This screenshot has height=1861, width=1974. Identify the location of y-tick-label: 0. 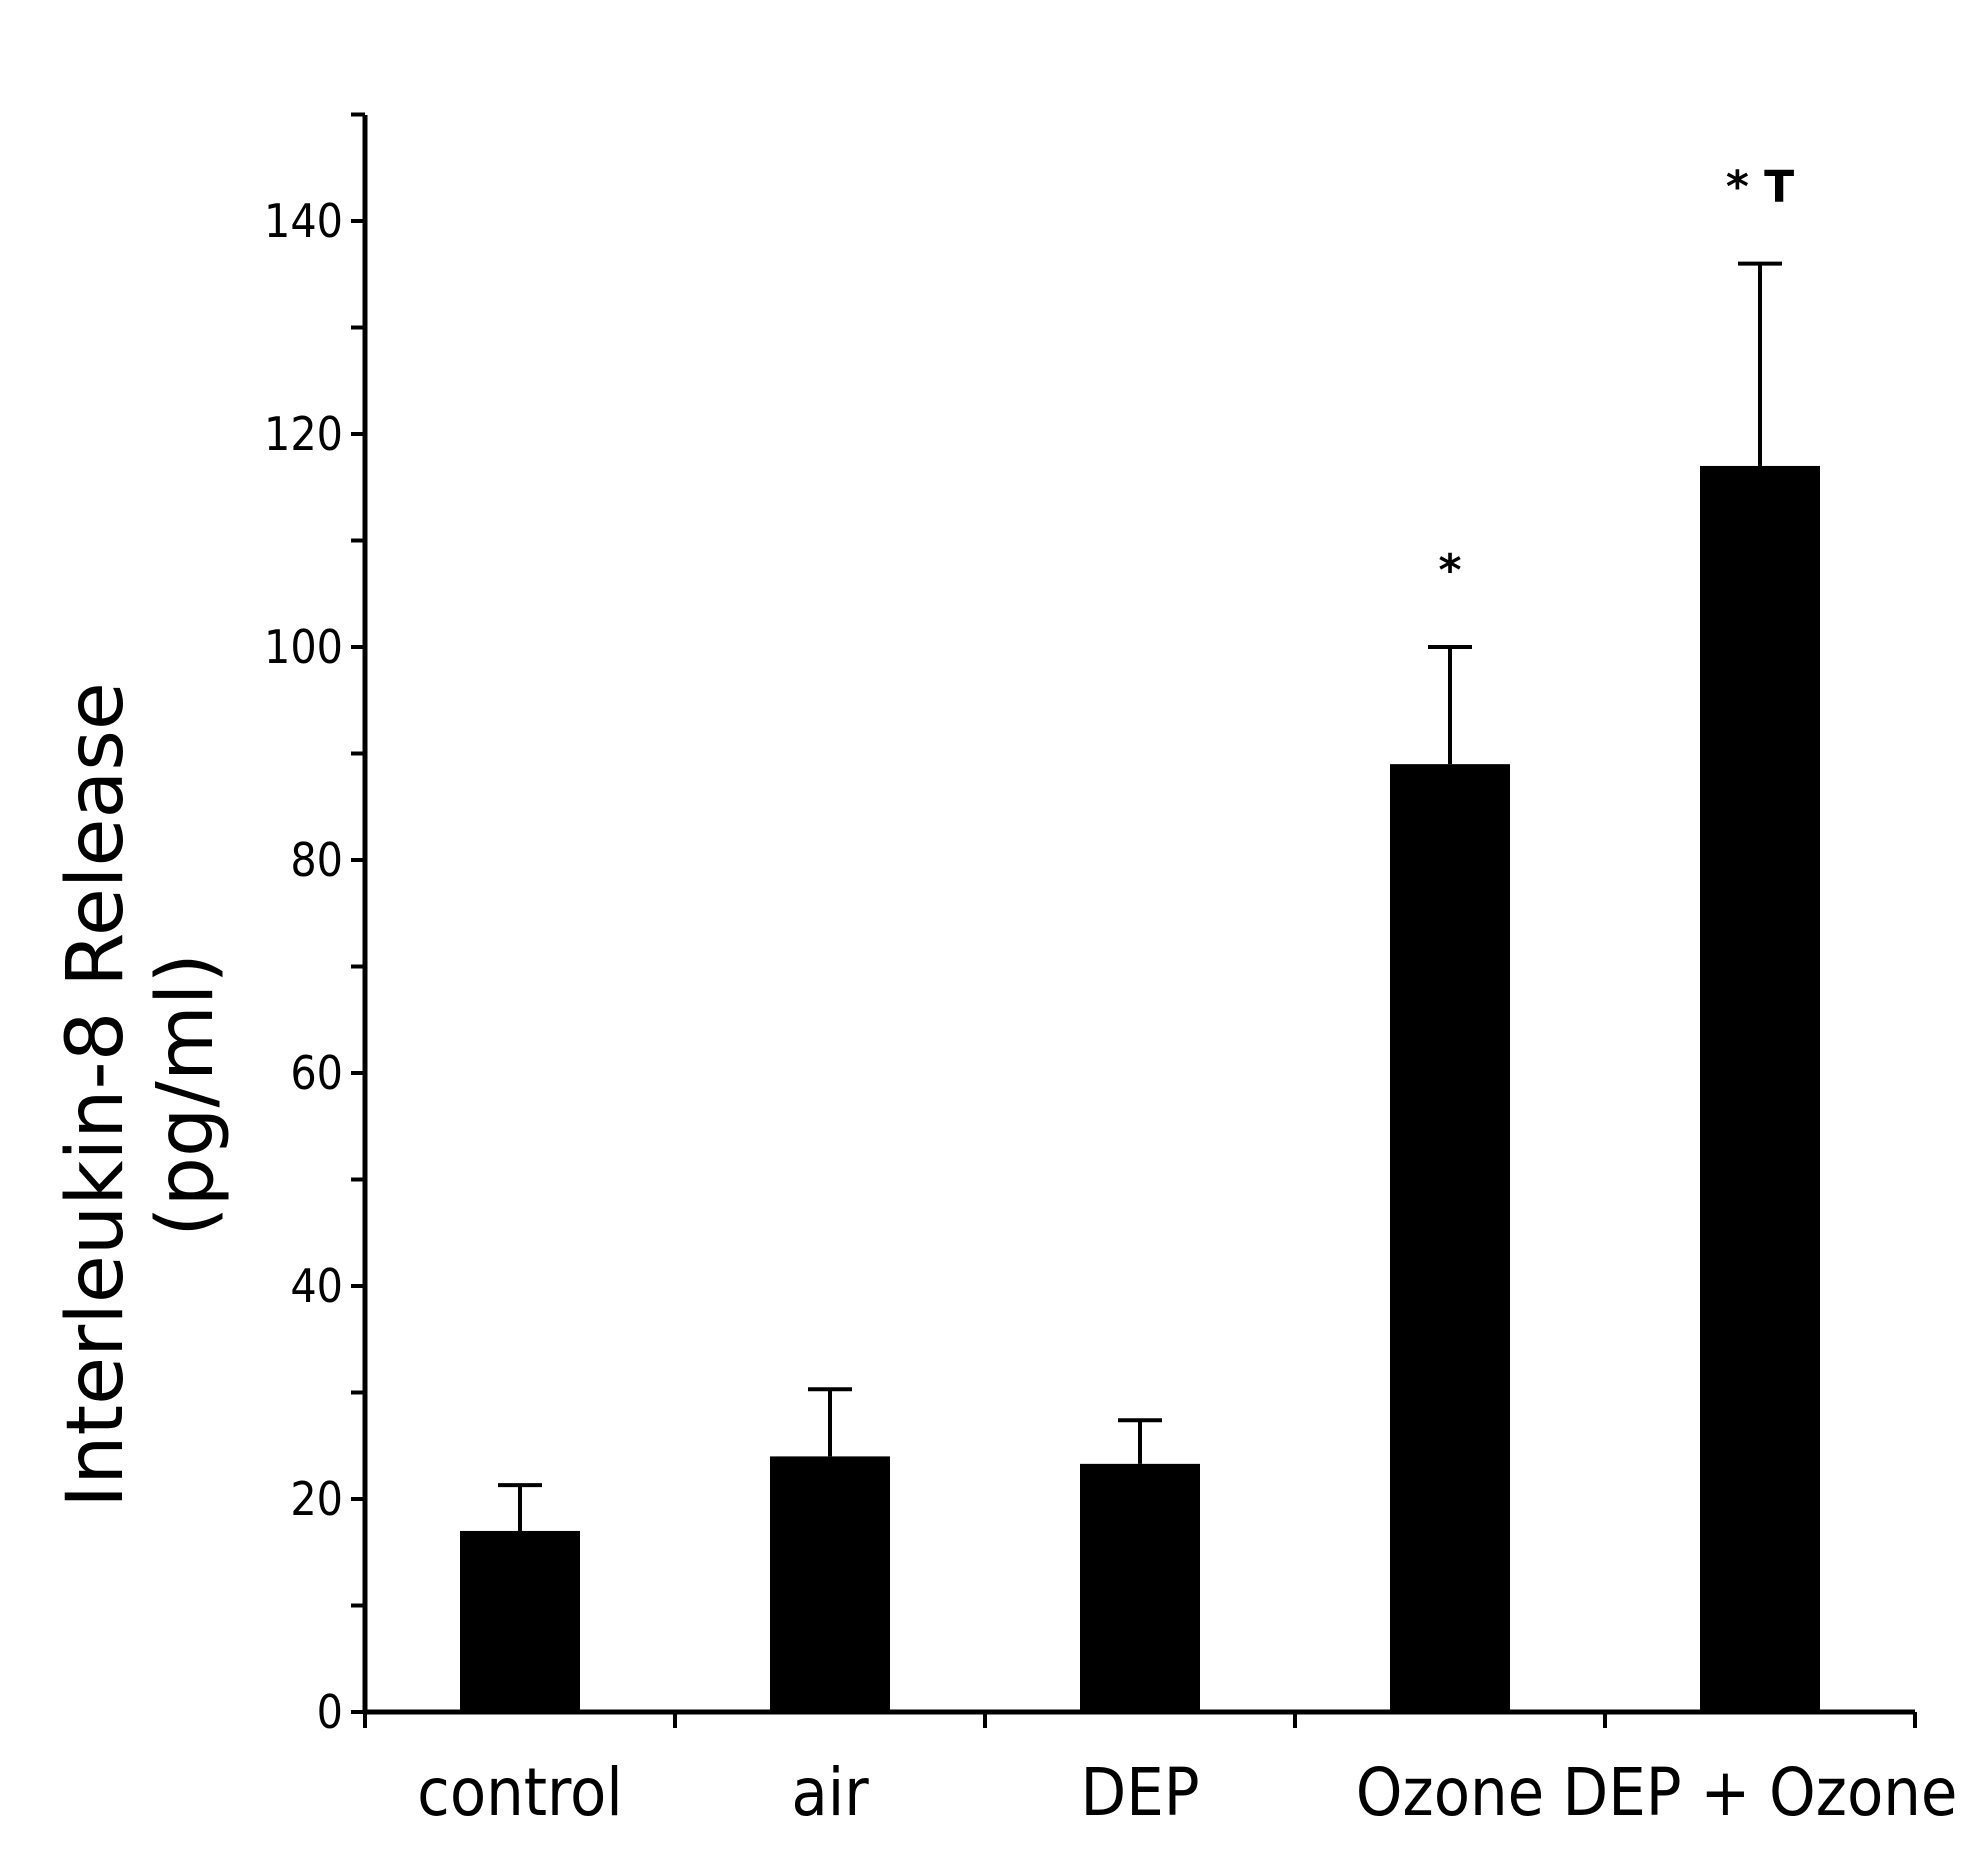
(330, 1712).